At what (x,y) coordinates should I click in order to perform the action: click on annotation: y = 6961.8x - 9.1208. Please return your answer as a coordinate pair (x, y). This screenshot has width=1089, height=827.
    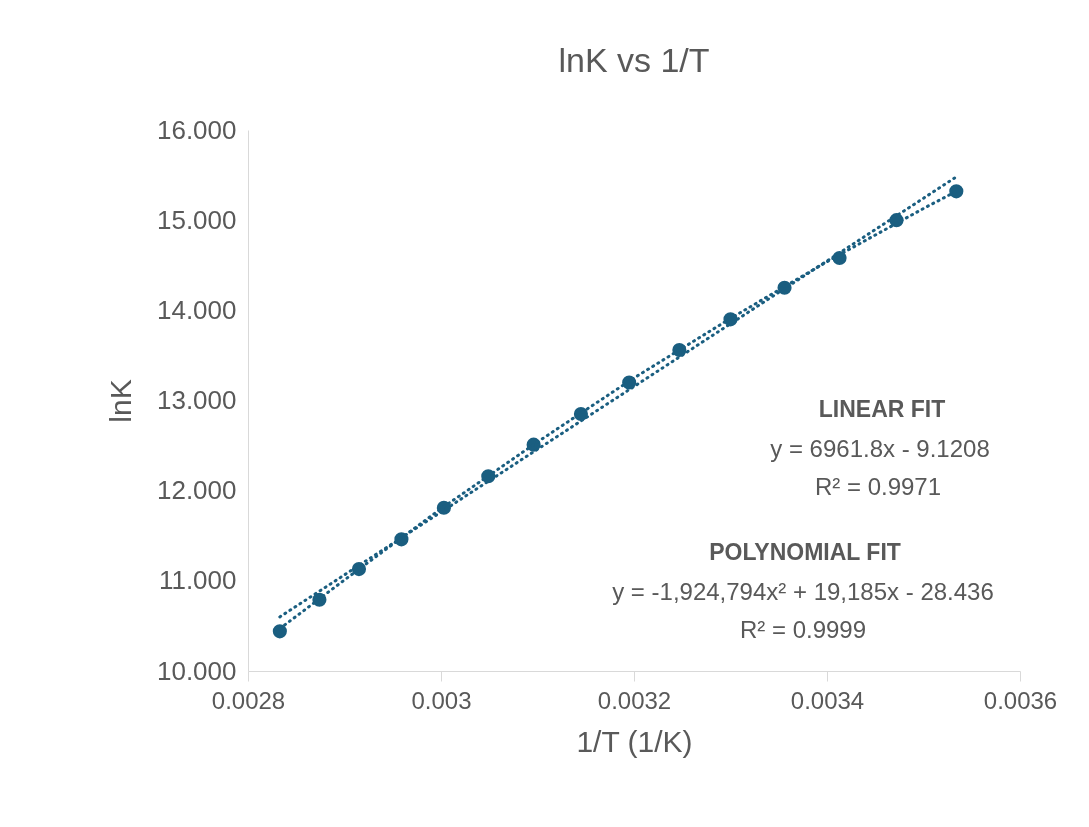
    Looking at the image, I should click on (880, 448).